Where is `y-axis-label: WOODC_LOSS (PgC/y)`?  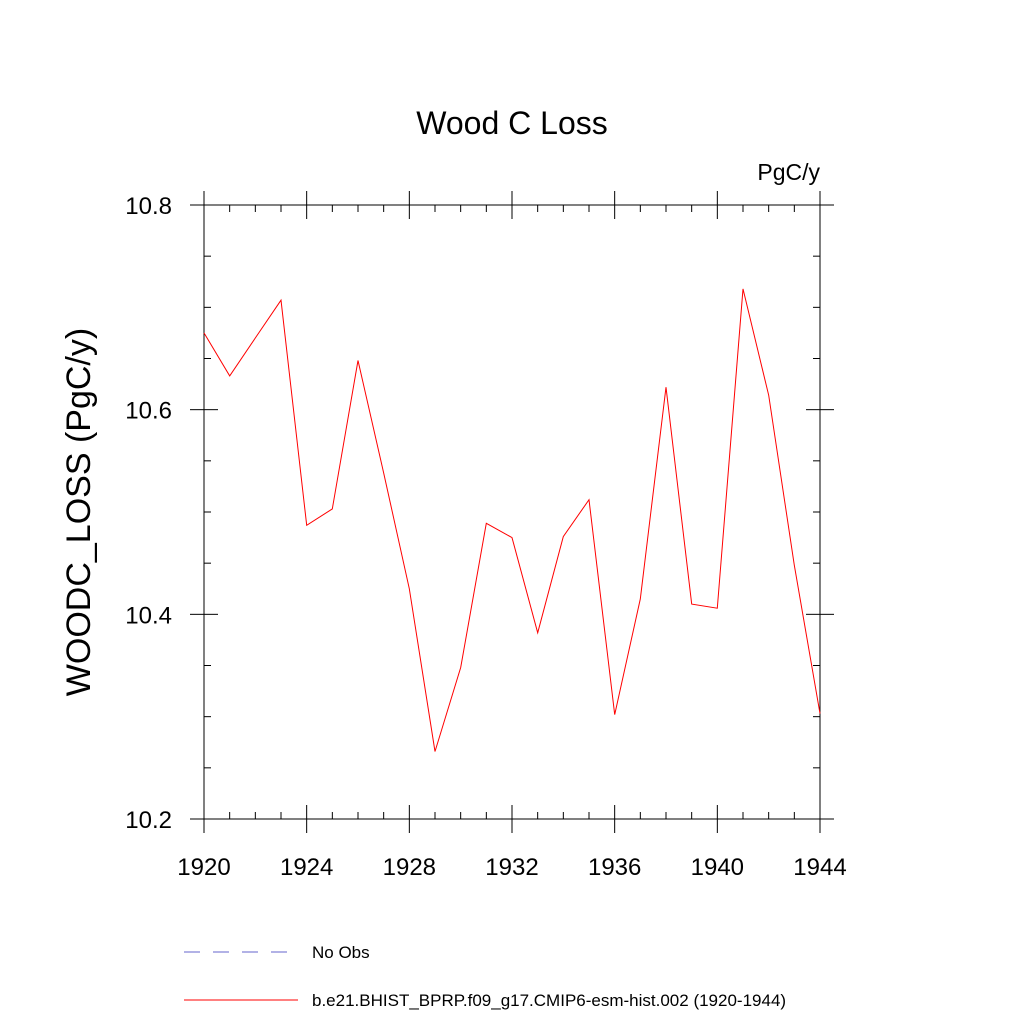
y-axis-label: WOODC_LOSS (PgC/y) is located at coordinates (79, 512).